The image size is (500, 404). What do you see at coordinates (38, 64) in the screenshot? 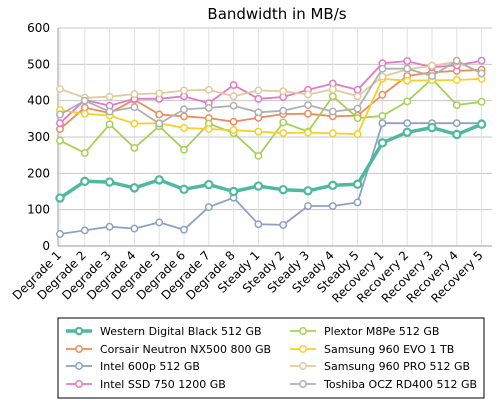
I see `y-tick-label: 500` at bounding box center [38, 64].